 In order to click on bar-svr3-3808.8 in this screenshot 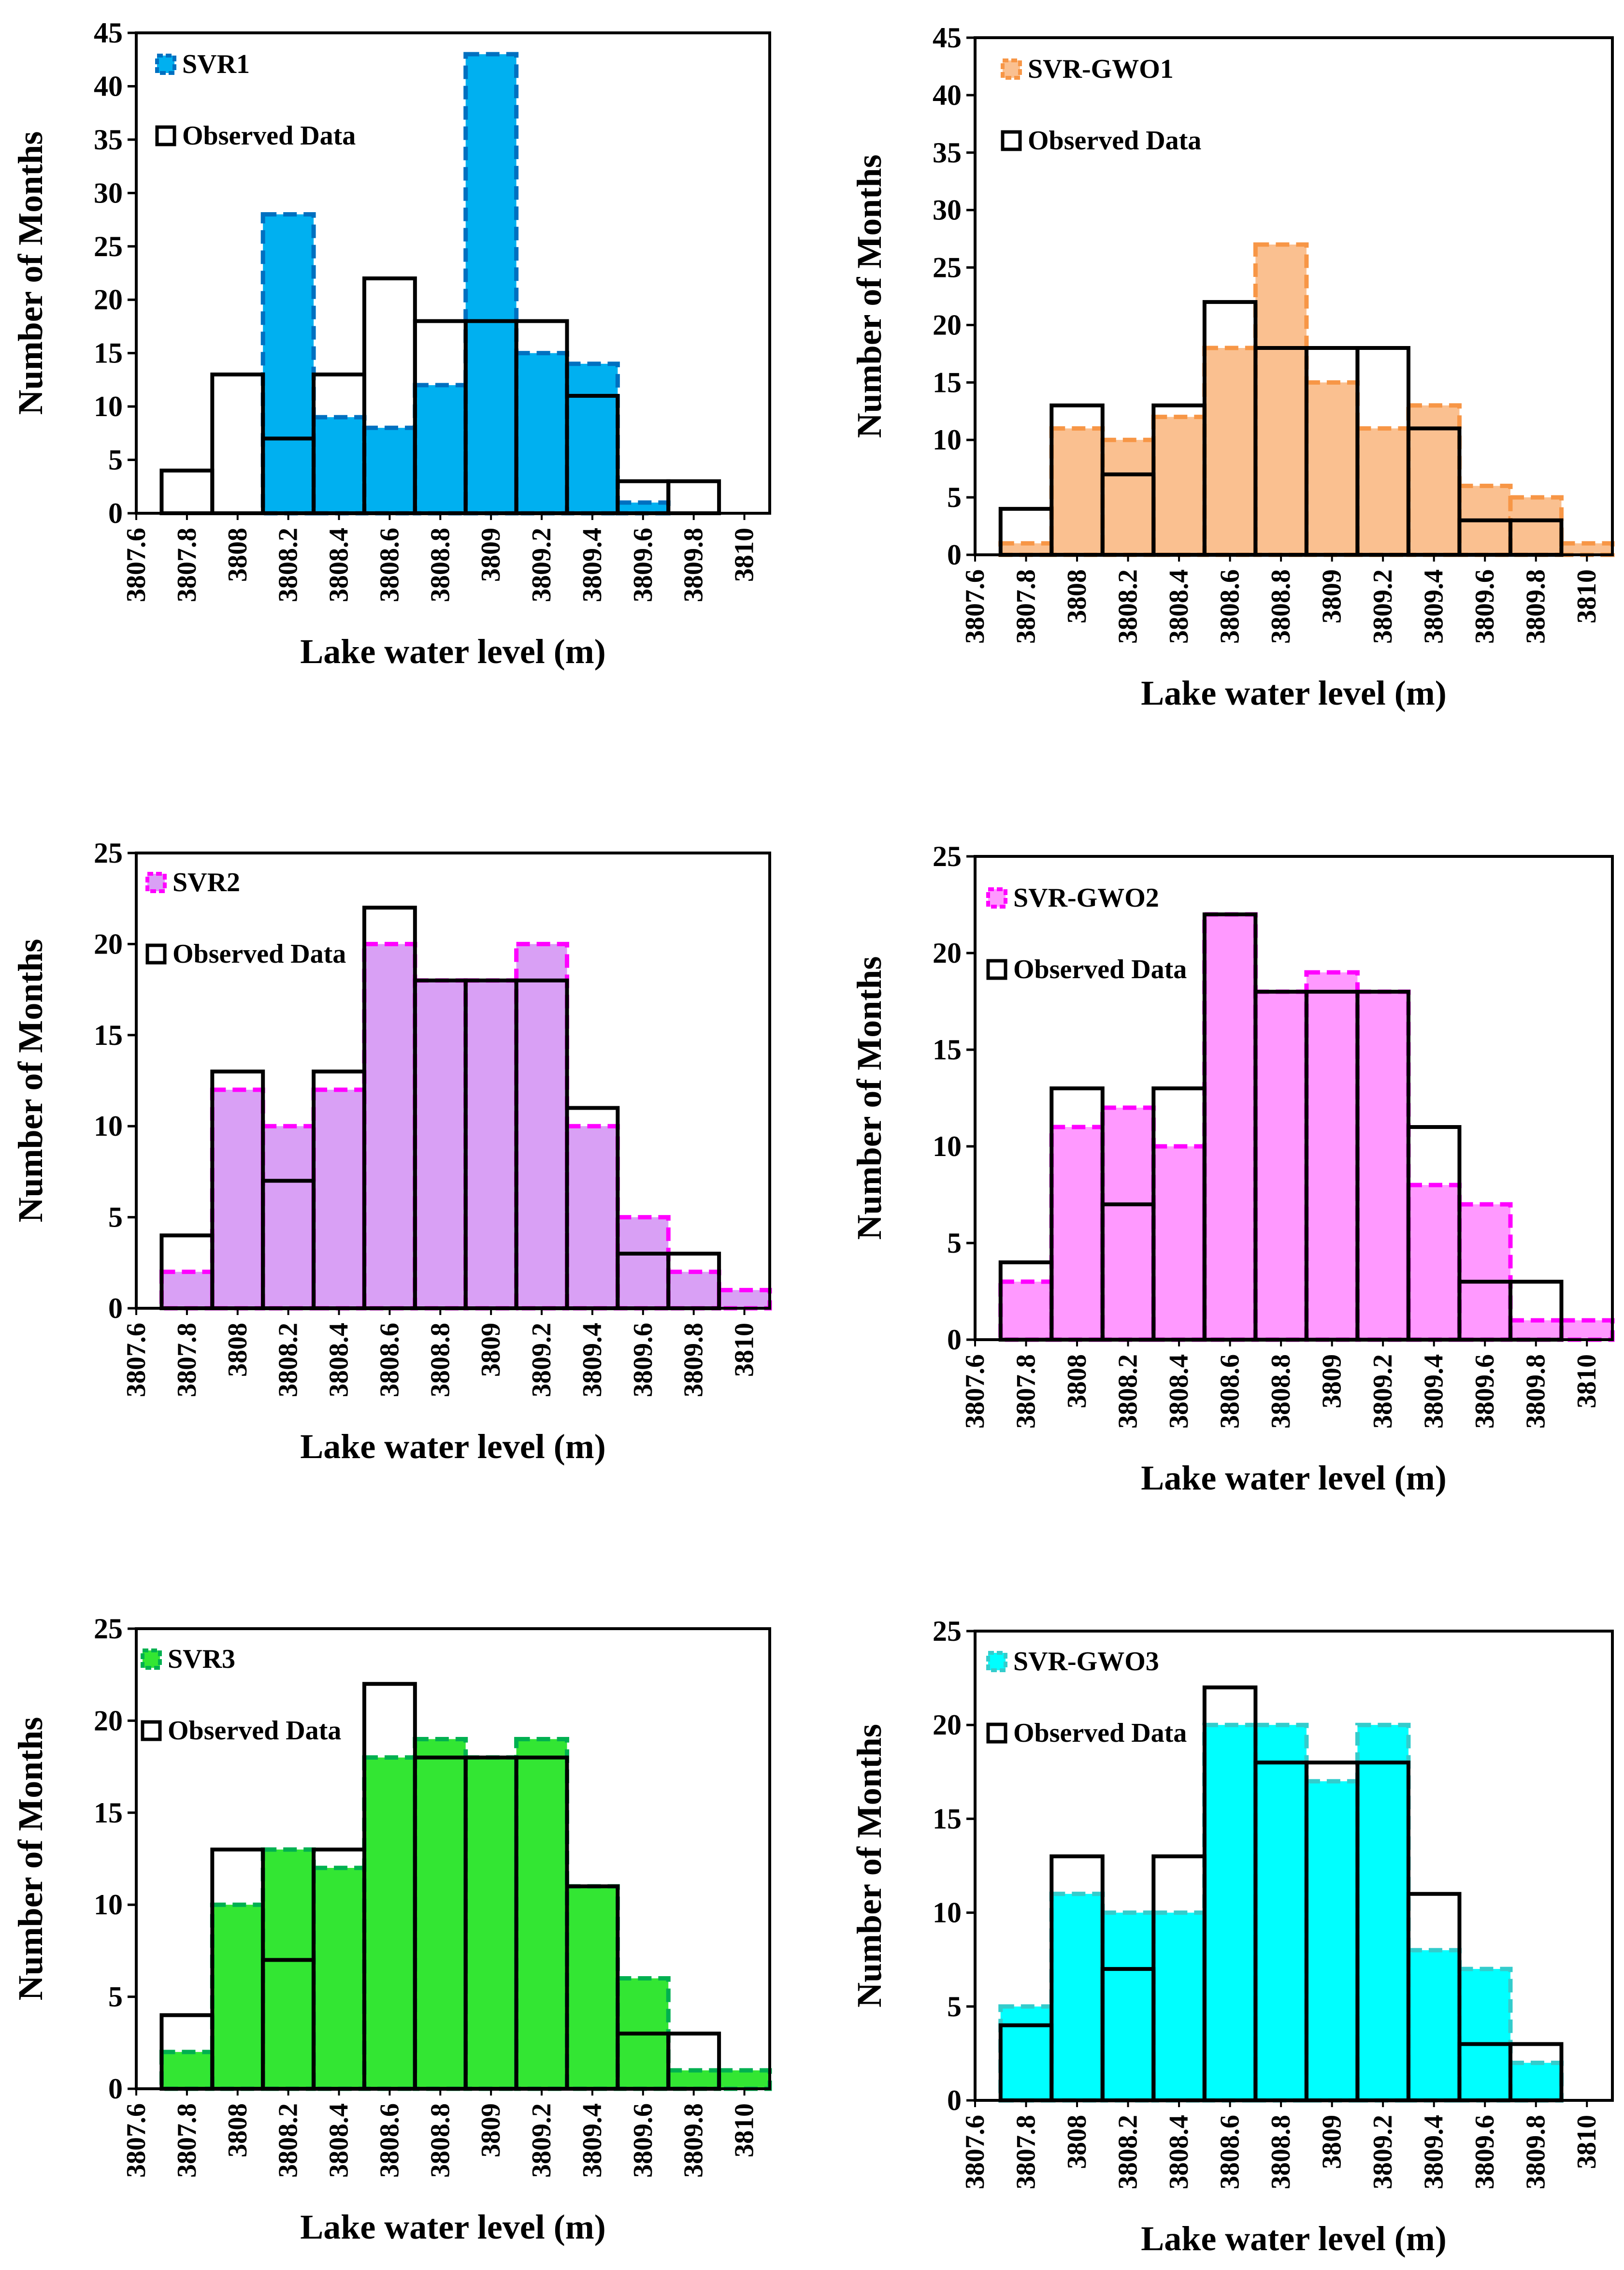, I will do `click(440, 1913)`.